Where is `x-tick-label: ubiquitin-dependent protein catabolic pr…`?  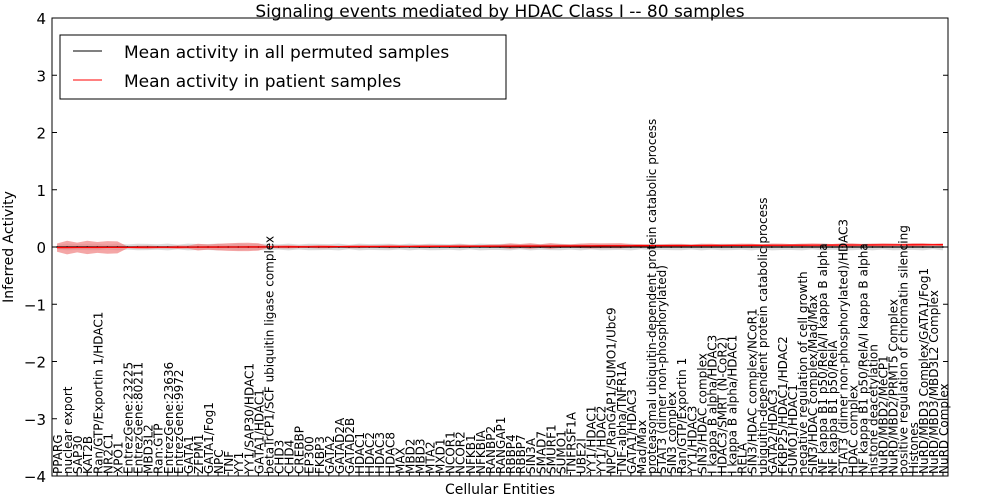
x-tick-label: ubiquitin-dependent protein catabolic pr… is located at coordinates (763, 336).